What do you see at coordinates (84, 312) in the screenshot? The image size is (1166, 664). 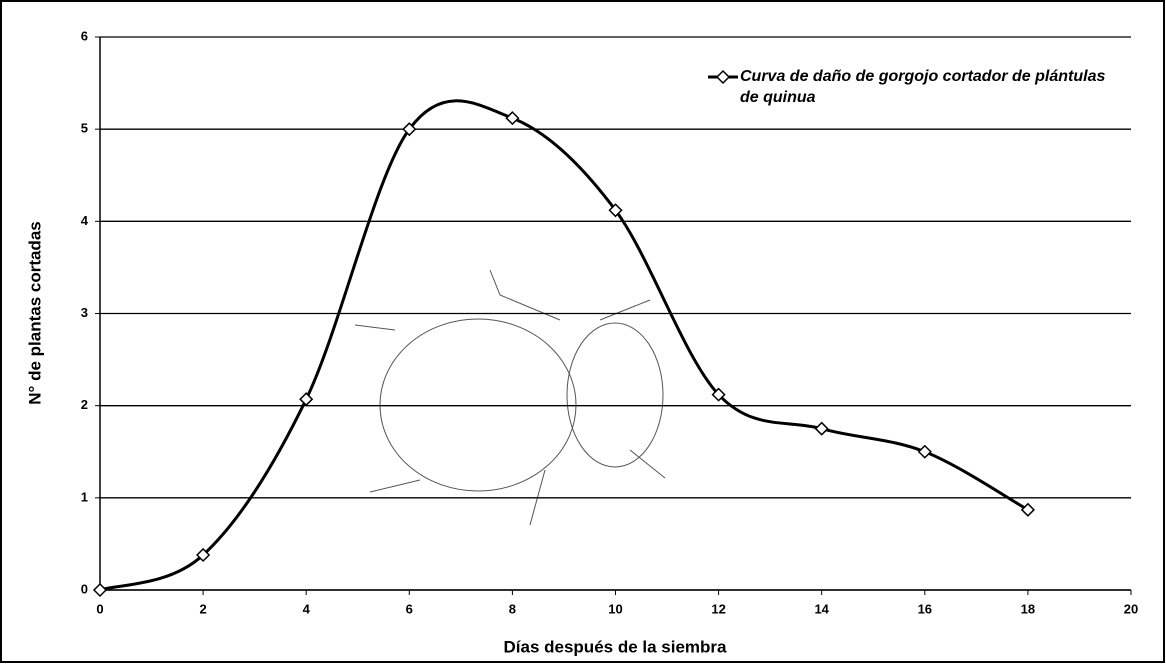 I see `y-tick-label: 3` at bounding box center [84, 312].